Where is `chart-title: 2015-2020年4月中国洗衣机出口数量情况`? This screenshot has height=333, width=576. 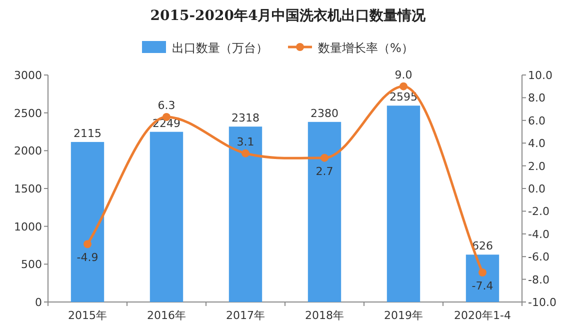
chart-title: 2015-2020年4月中国洗衣机出口数量情况 is located at coordinates (288, 15).